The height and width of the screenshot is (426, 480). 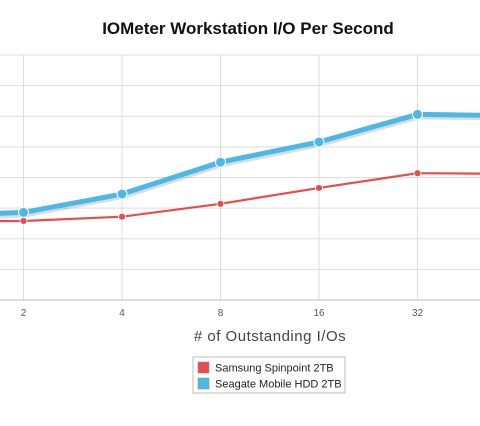 What do you see at coordinates (274, 369) in the screenshot?
I see `legend-label: Samsung Spinpoint 2TB` at bounding box center [274, 369].